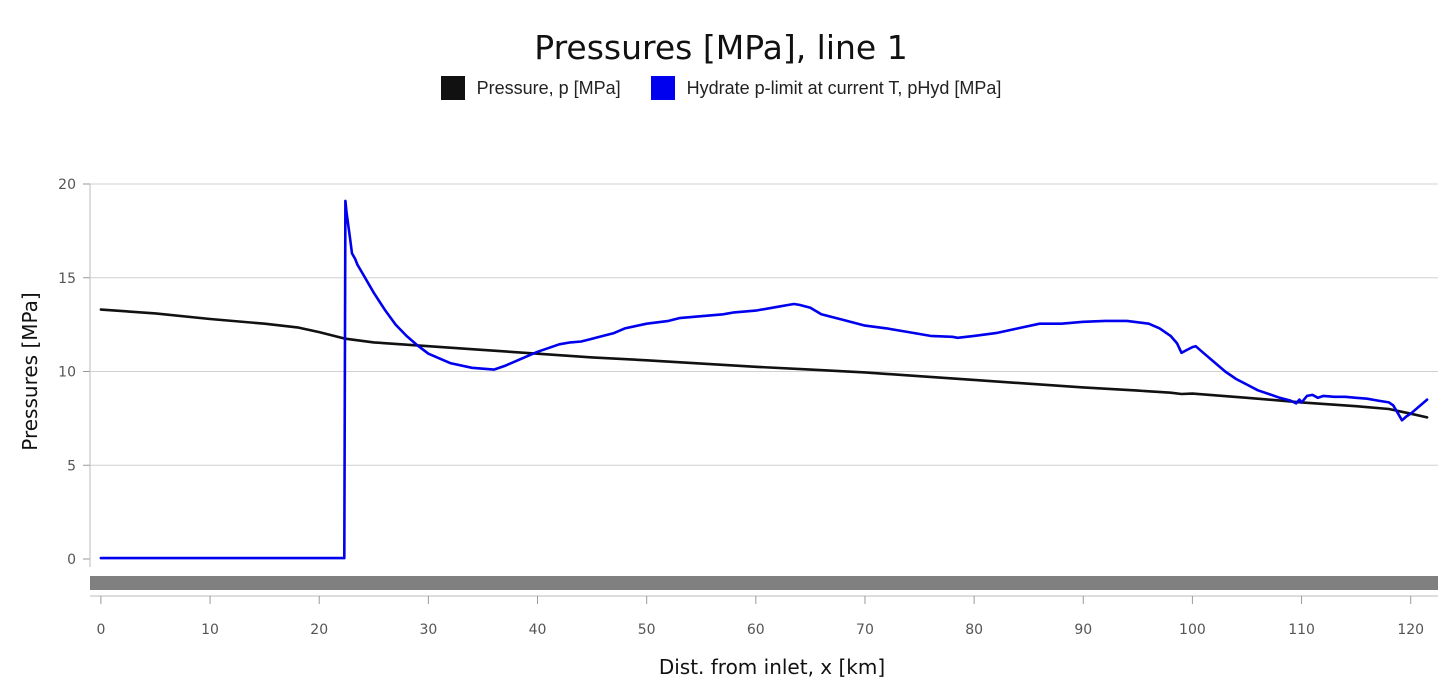  Describe the element at coordinates (1301, 630) in the screenshot. I see `x-tick-label: 110` at that location.